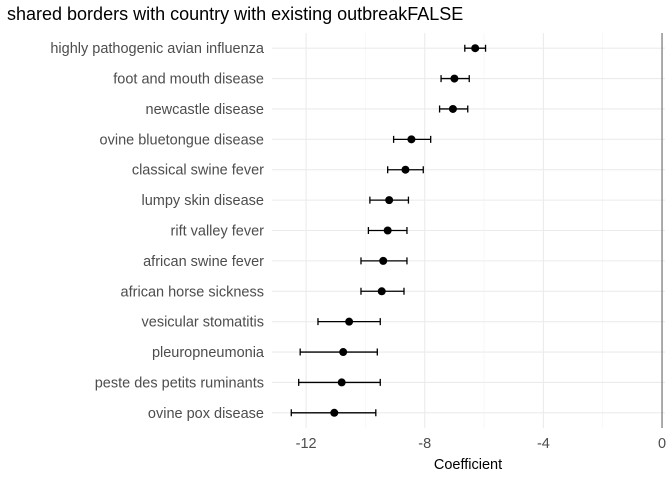  What do you see at coordinates (481, 444) in the screenshot?
I see `x-axis: -12 -8 -4 0` at bounding box center [481, 444].